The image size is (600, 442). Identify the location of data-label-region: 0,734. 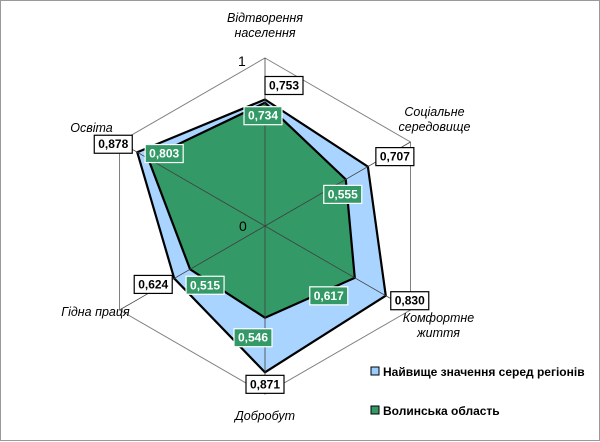
(263, 116).